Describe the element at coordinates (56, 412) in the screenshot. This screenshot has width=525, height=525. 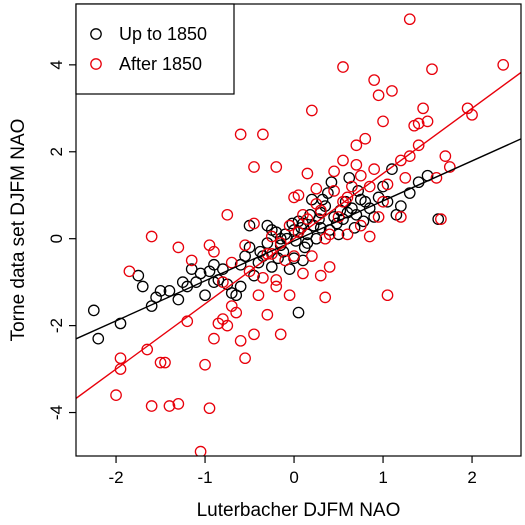
I see `y-tick-label: -4` at that location.